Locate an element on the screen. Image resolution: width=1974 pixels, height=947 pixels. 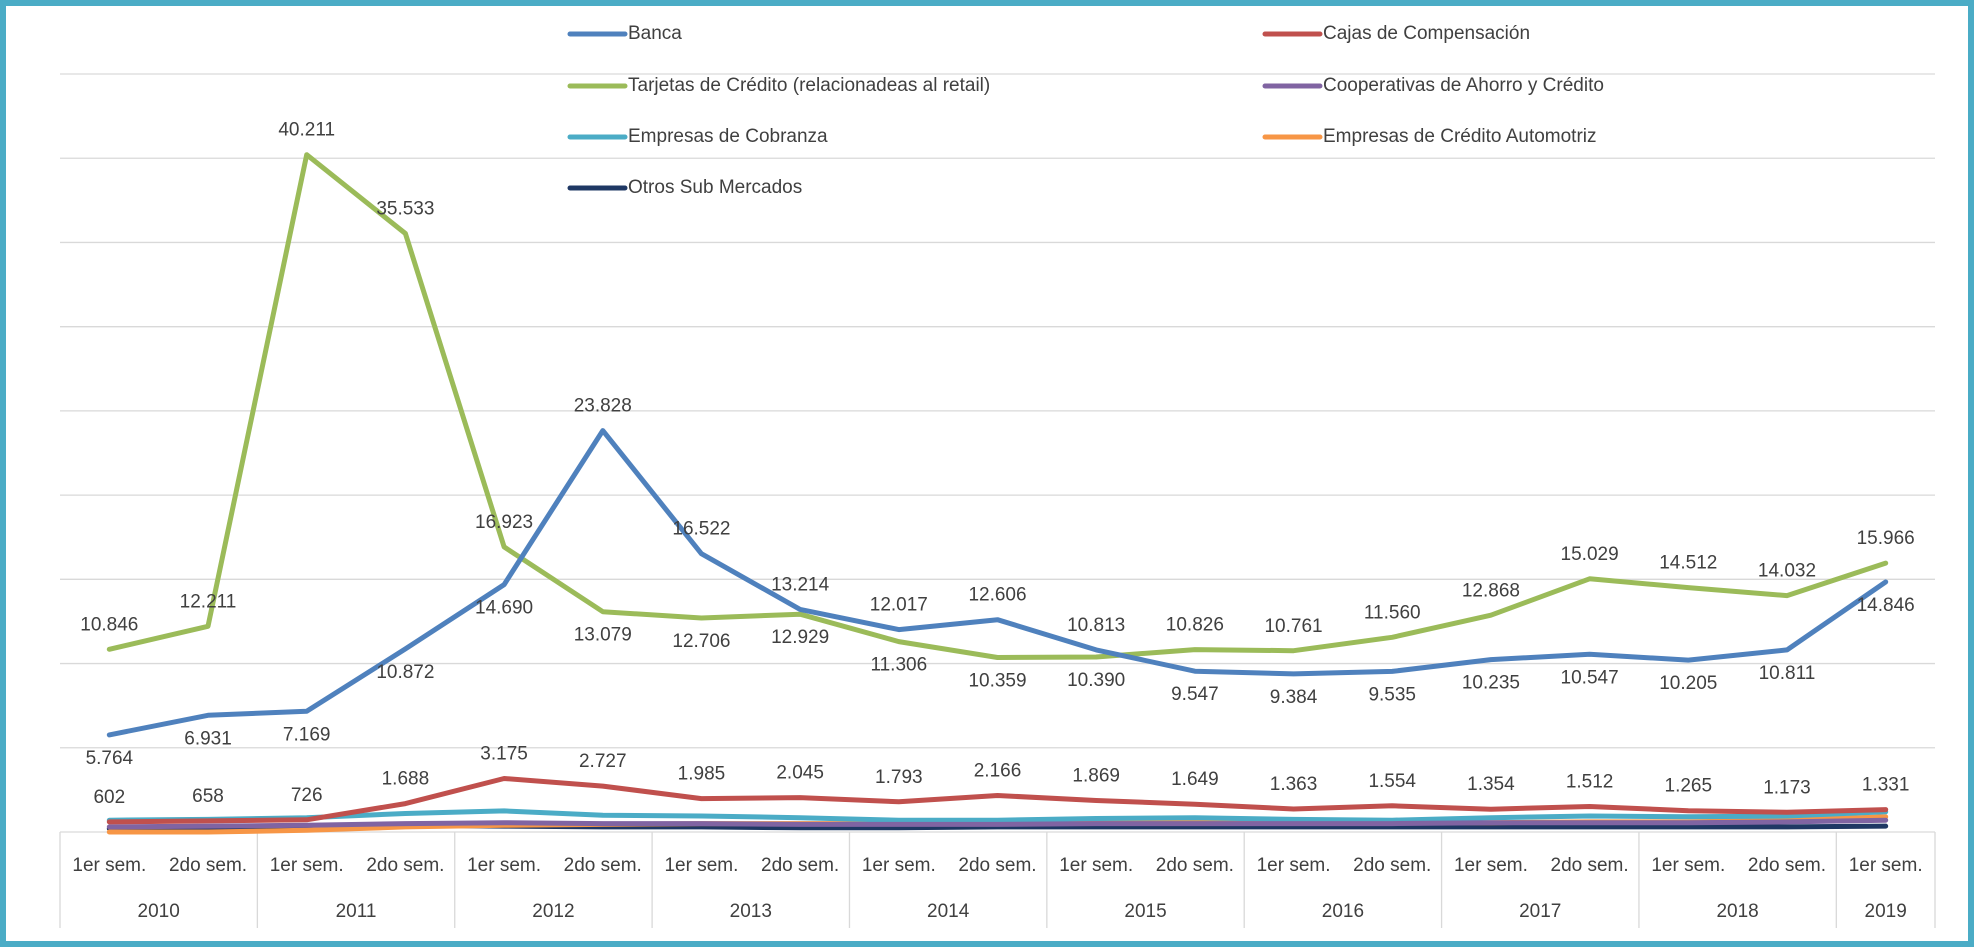
data-label: 1.985 is located at coordinates (702, 774).